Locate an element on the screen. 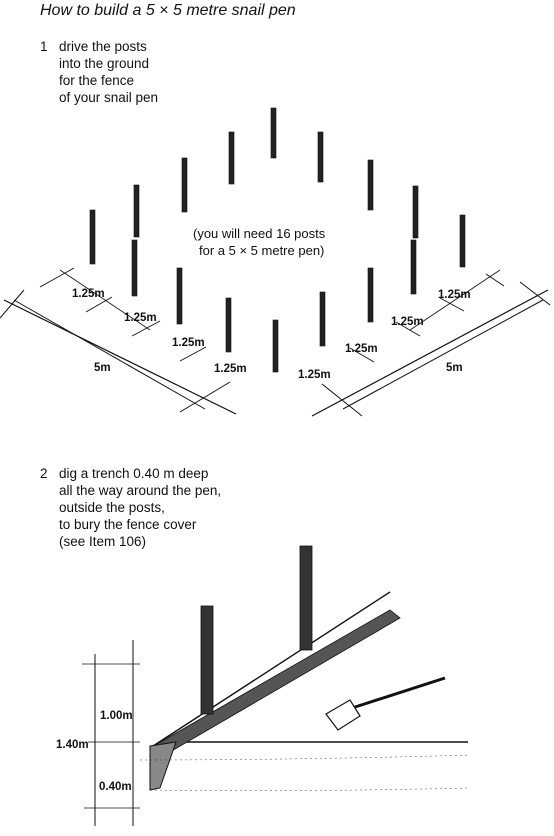 The height and width of the screenshot is (836, 554). step-1-line: for the fence is located at coordinates (97, 80).